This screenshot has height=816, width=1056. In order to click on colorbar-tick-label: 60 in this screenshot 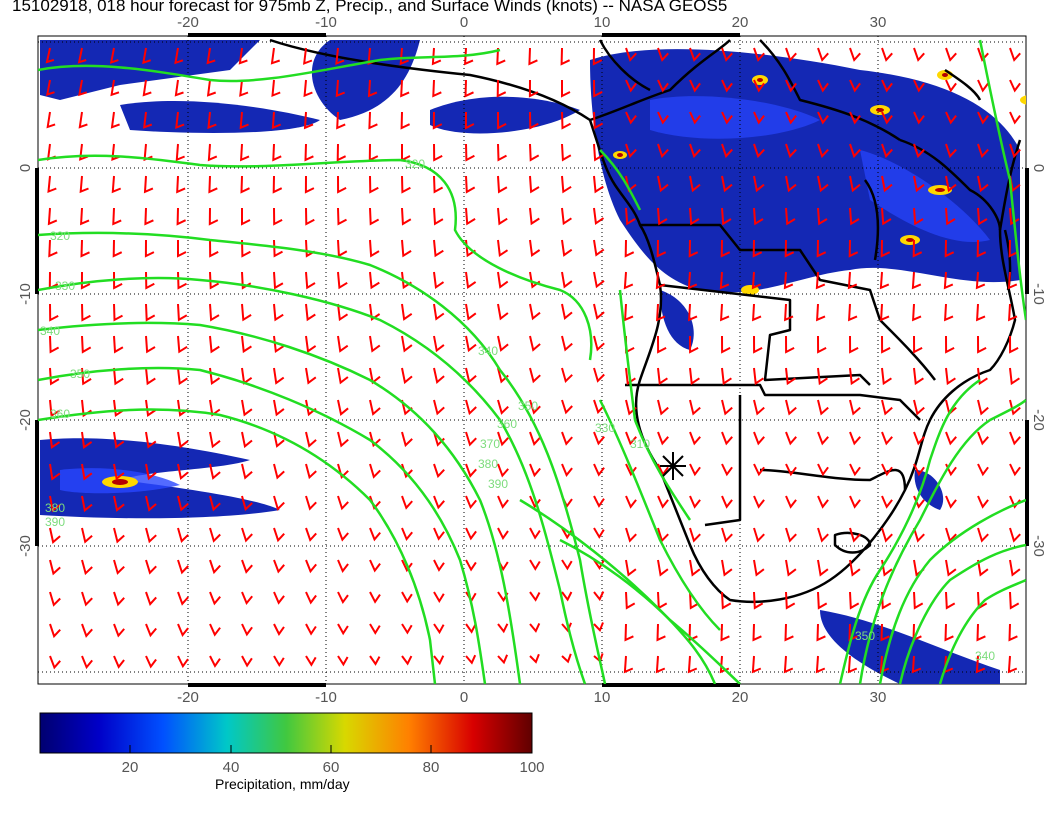, I will do `click(331, 767)`.